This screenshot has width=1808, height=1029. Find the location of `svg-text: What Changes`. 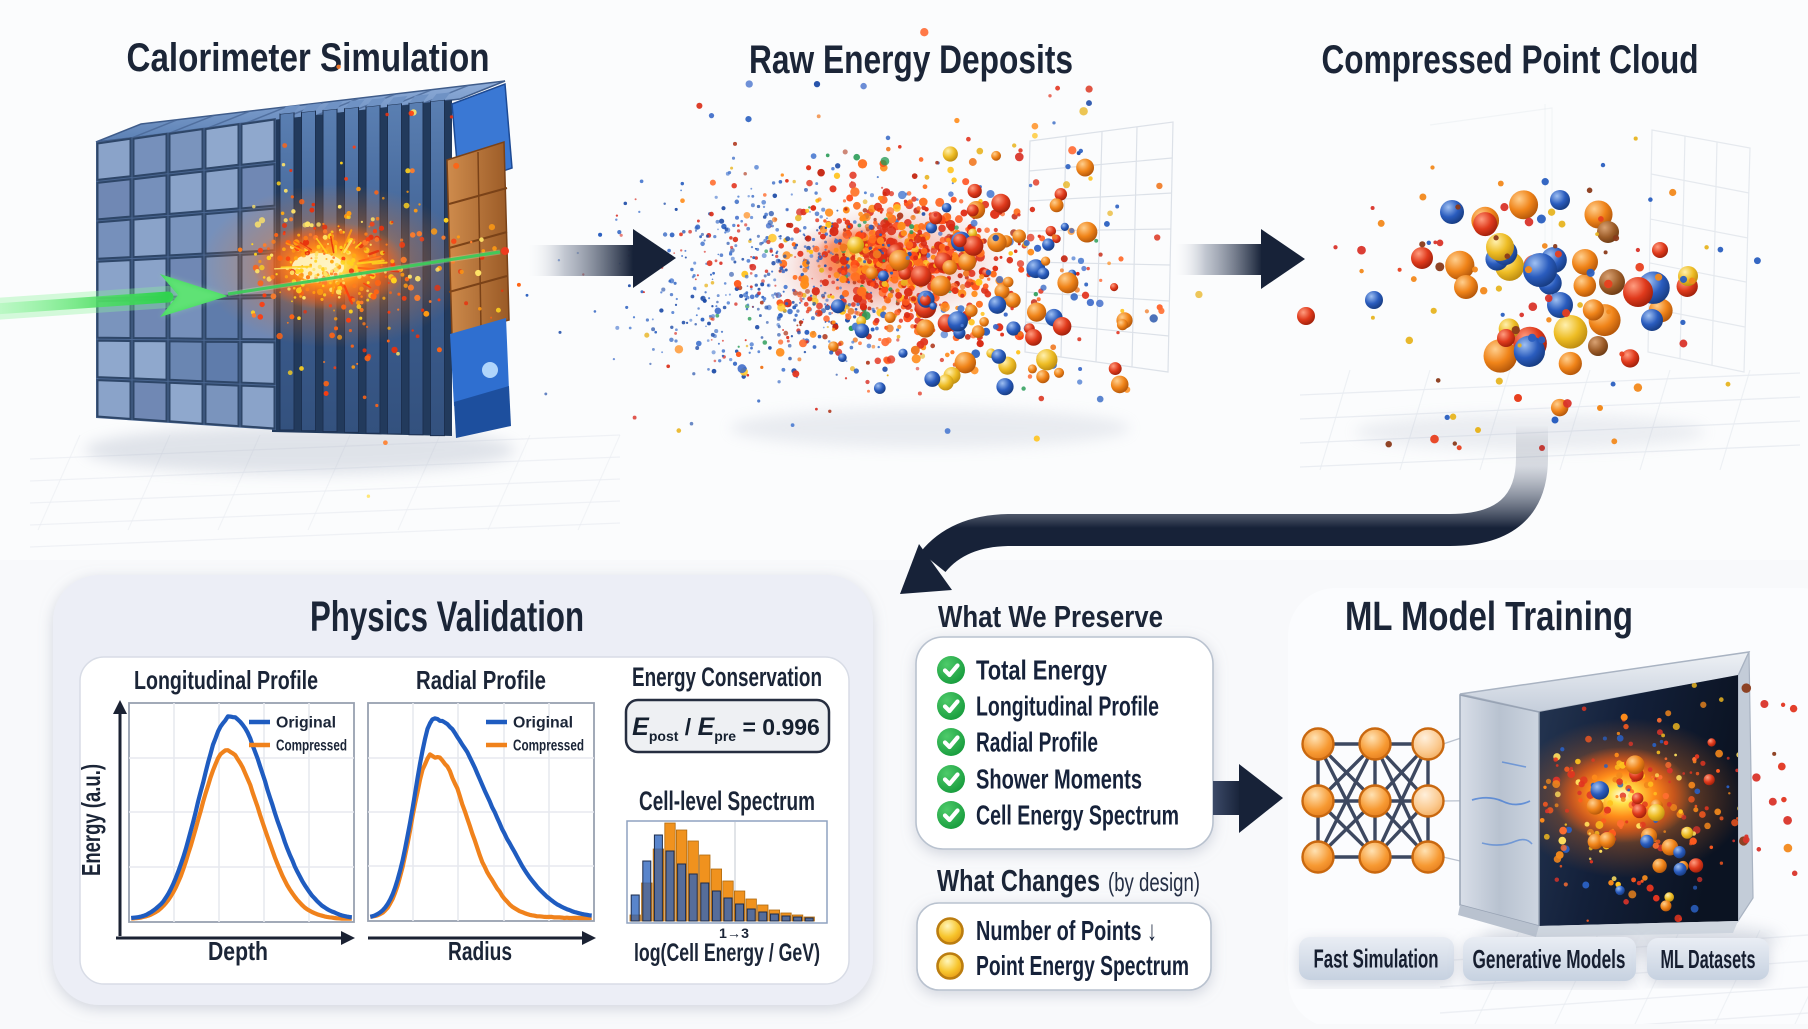

svg-text: What Changes is located at coordinates (1018, 880).